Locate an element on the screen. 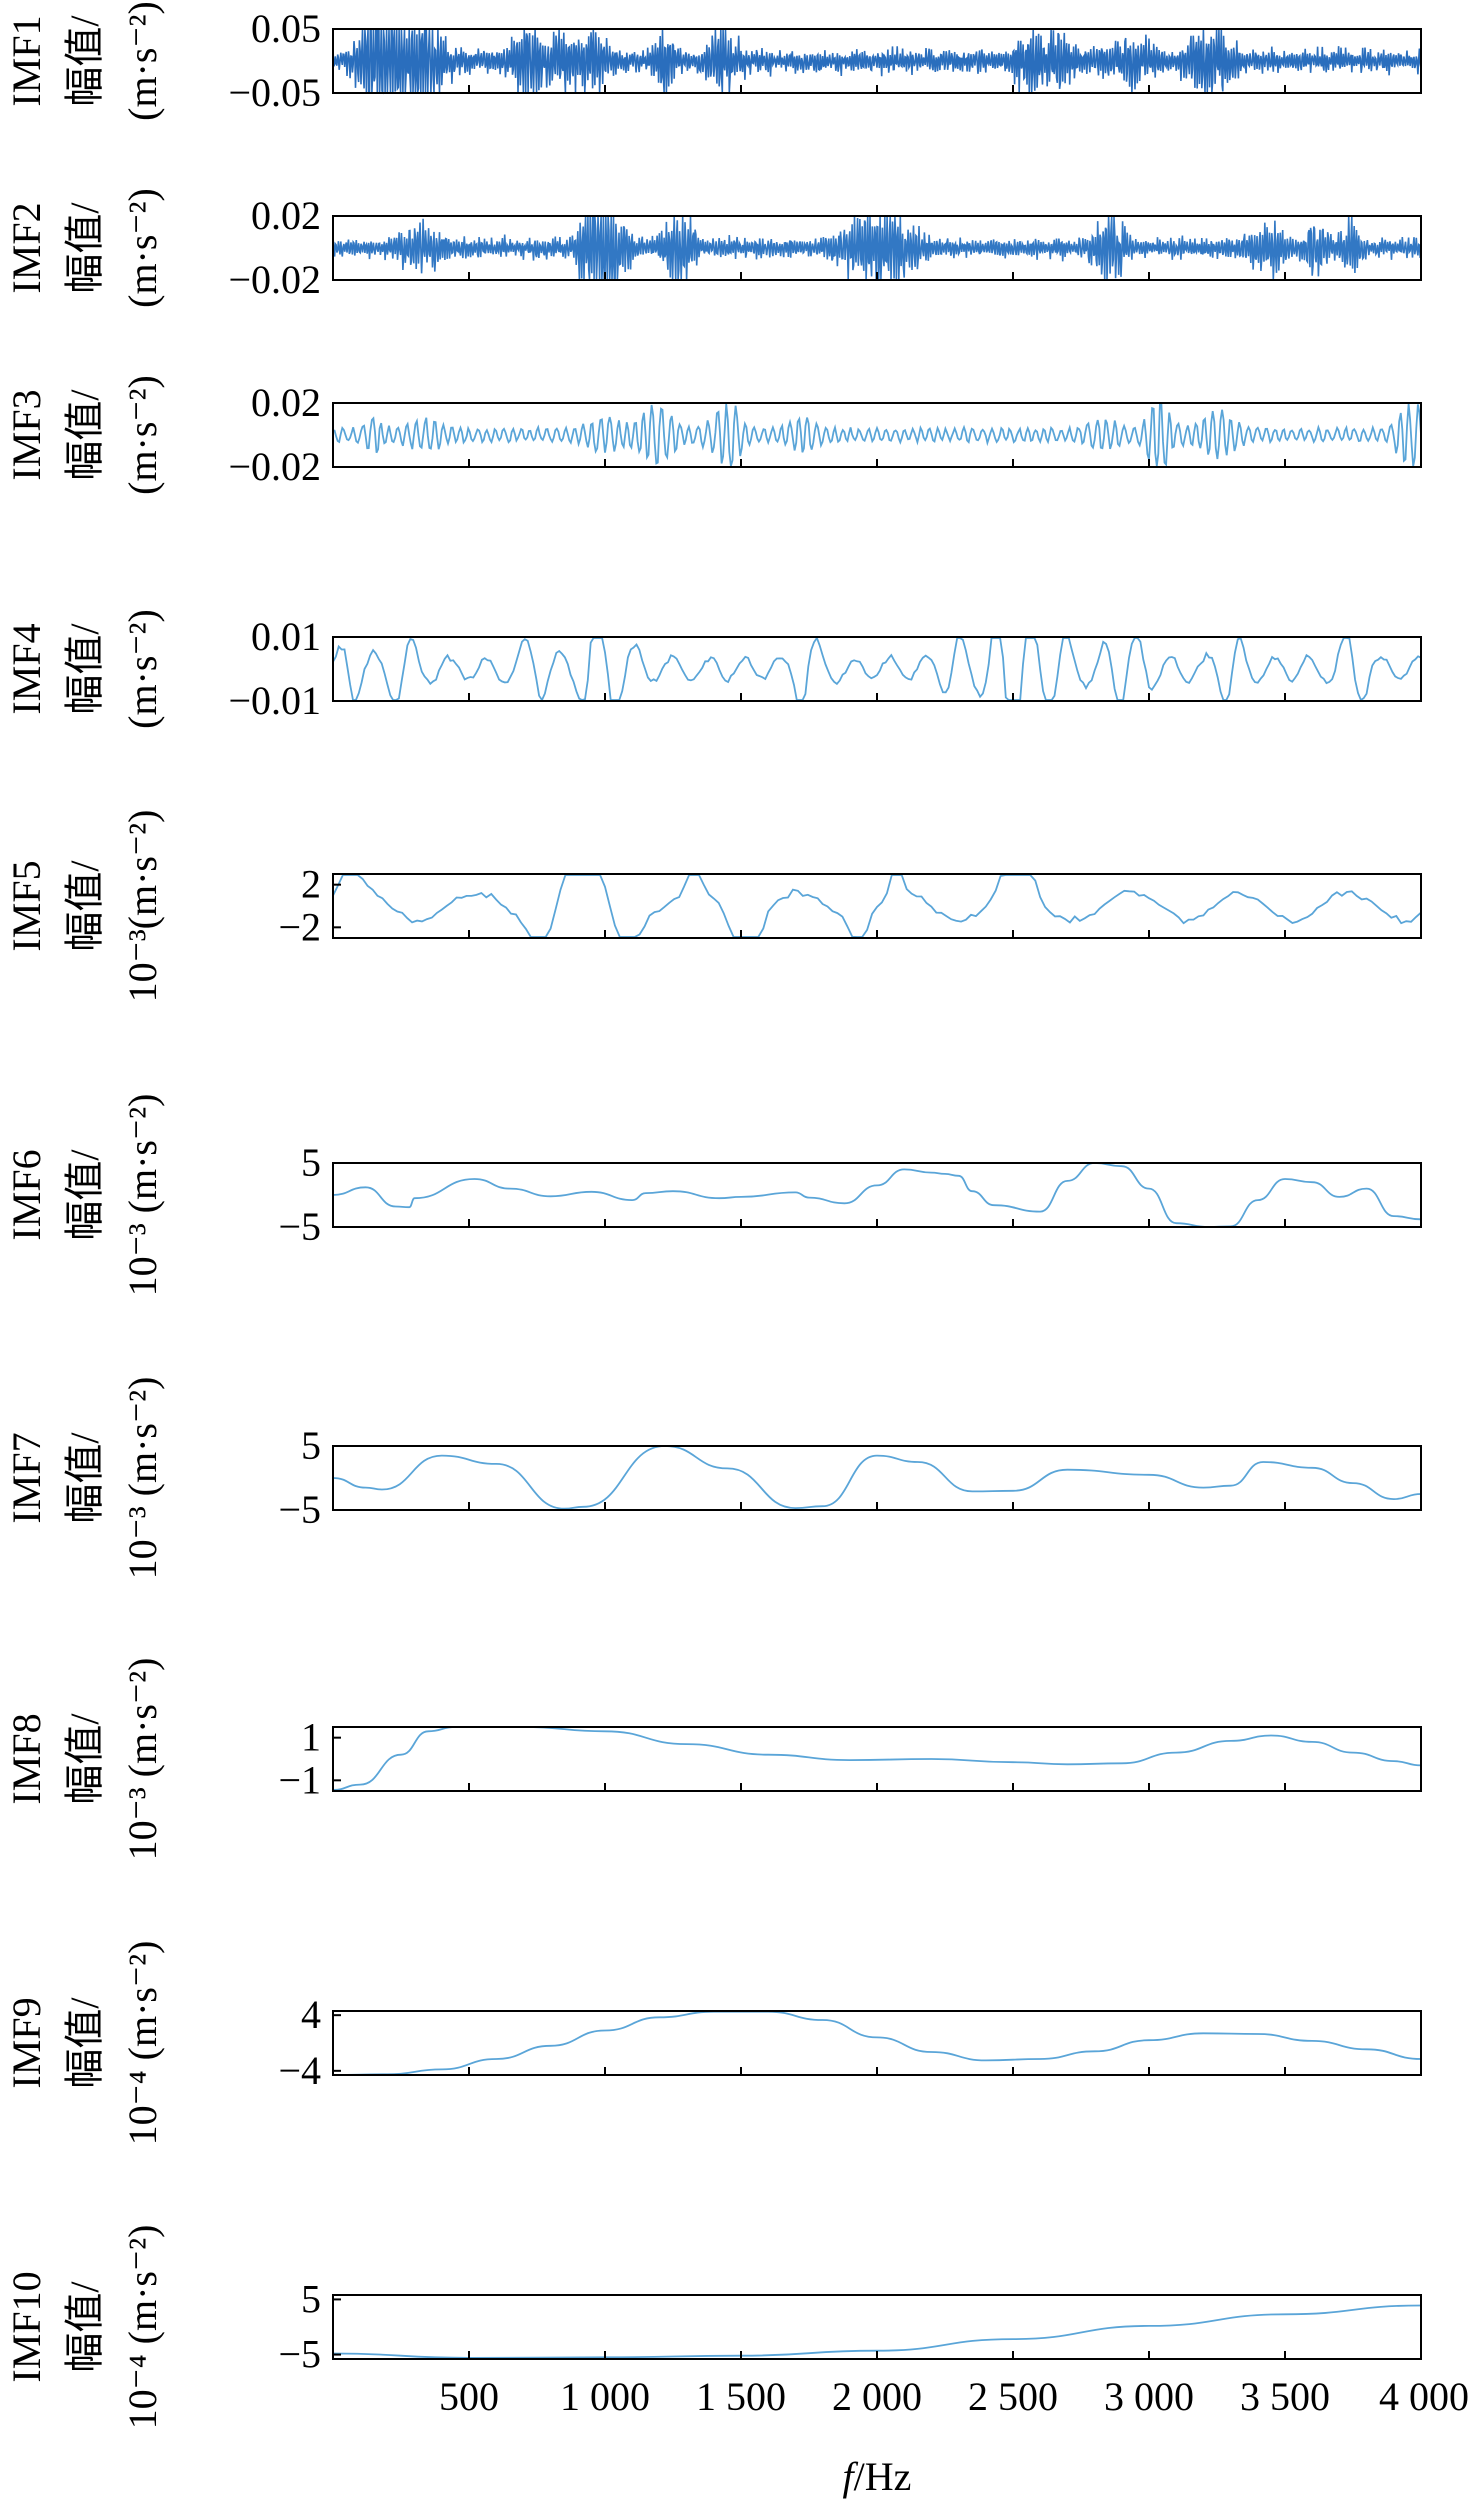 The width and height of the screenshot is (1476, 2500). y-tick-label: −1 is located at coordinates (299, 1779).